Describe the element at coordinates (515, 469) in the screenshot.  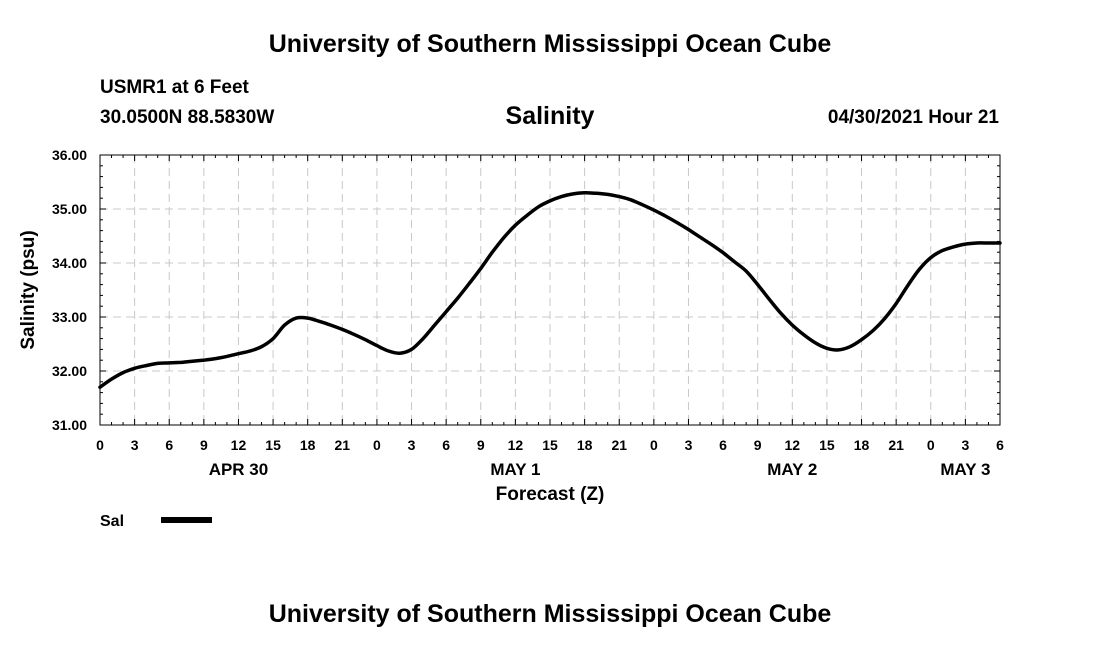
I see `day-label: MAY 1` at that location.